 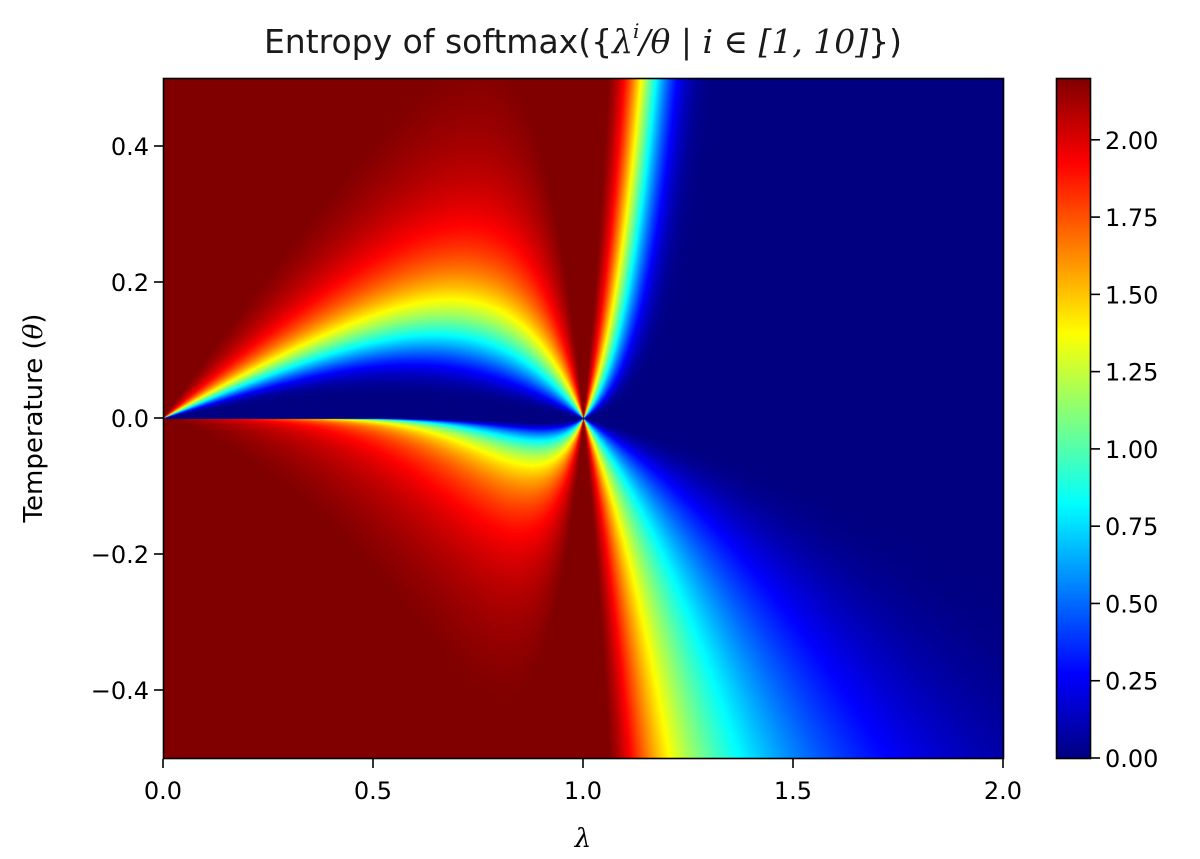 What do you see at coordinates (120, 555) in the screenshot?
I see `y-tick-label: −0.2` at bounding box center [120, 555].